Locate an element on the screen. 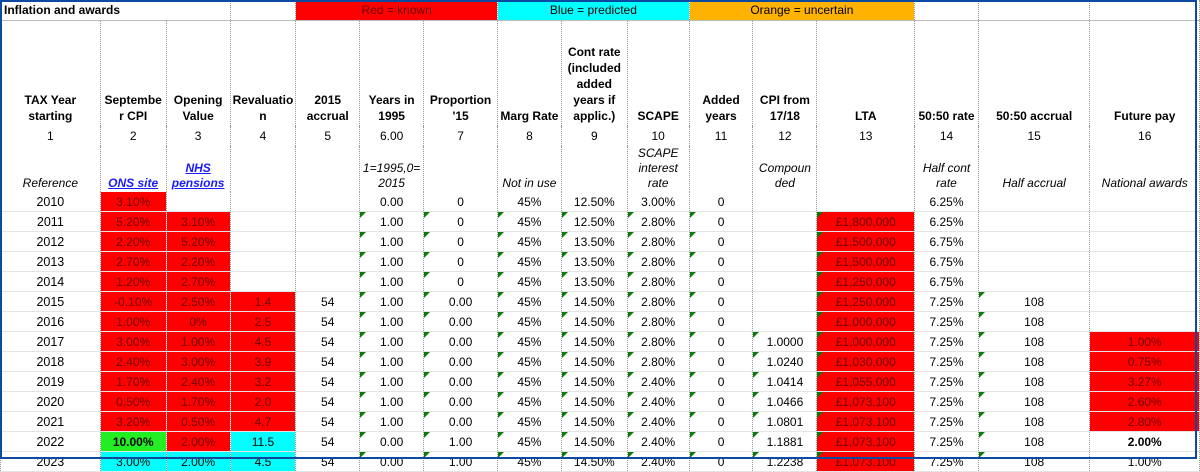 This screenshot has width=1200, height=472. table-cell: 0% is located at coordinates (198, 321).